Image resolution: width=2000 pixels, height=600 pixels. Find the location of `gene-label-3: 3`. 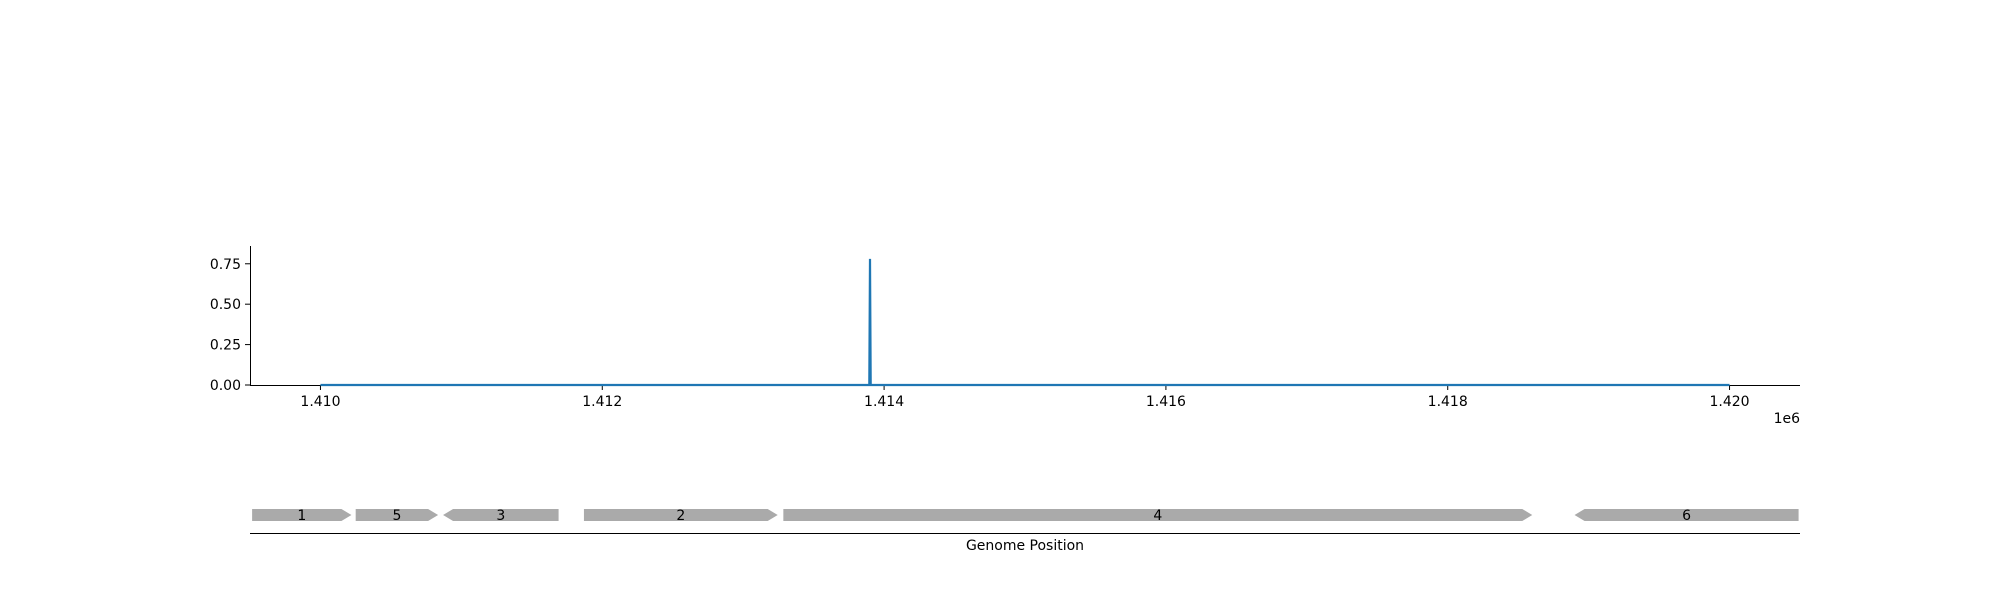

gene-label-3: 3 is located at coordinates (500, 516).